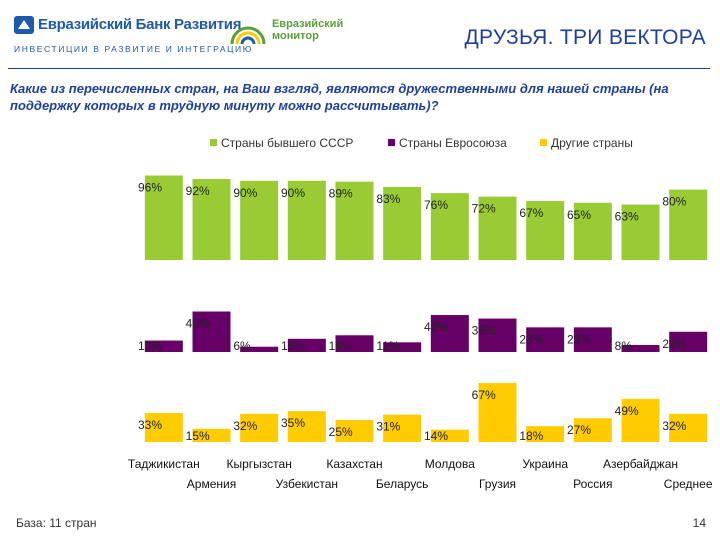 This screenshot has width=720, height=540. I want to click on value-label-2-2: 46%, so click(198, 324).